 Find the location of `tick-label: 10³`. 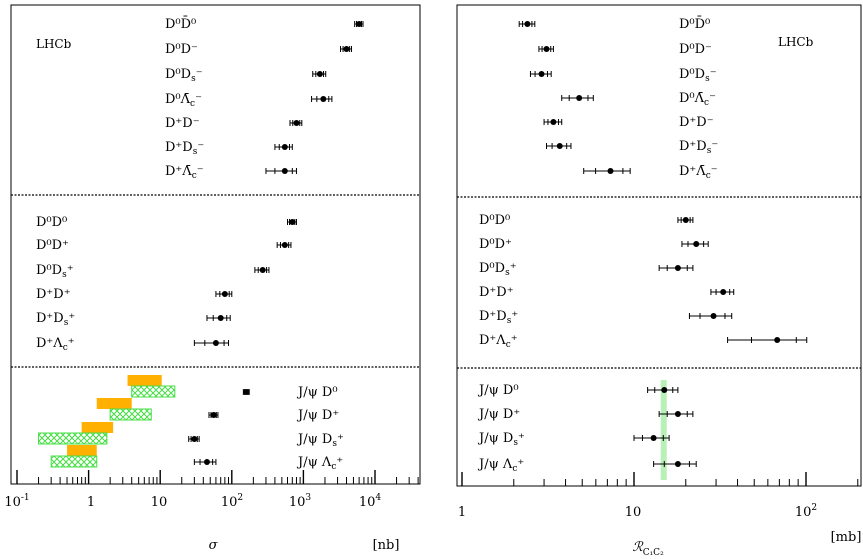

tick-label: 10³ is located at coordinates (300, 501).